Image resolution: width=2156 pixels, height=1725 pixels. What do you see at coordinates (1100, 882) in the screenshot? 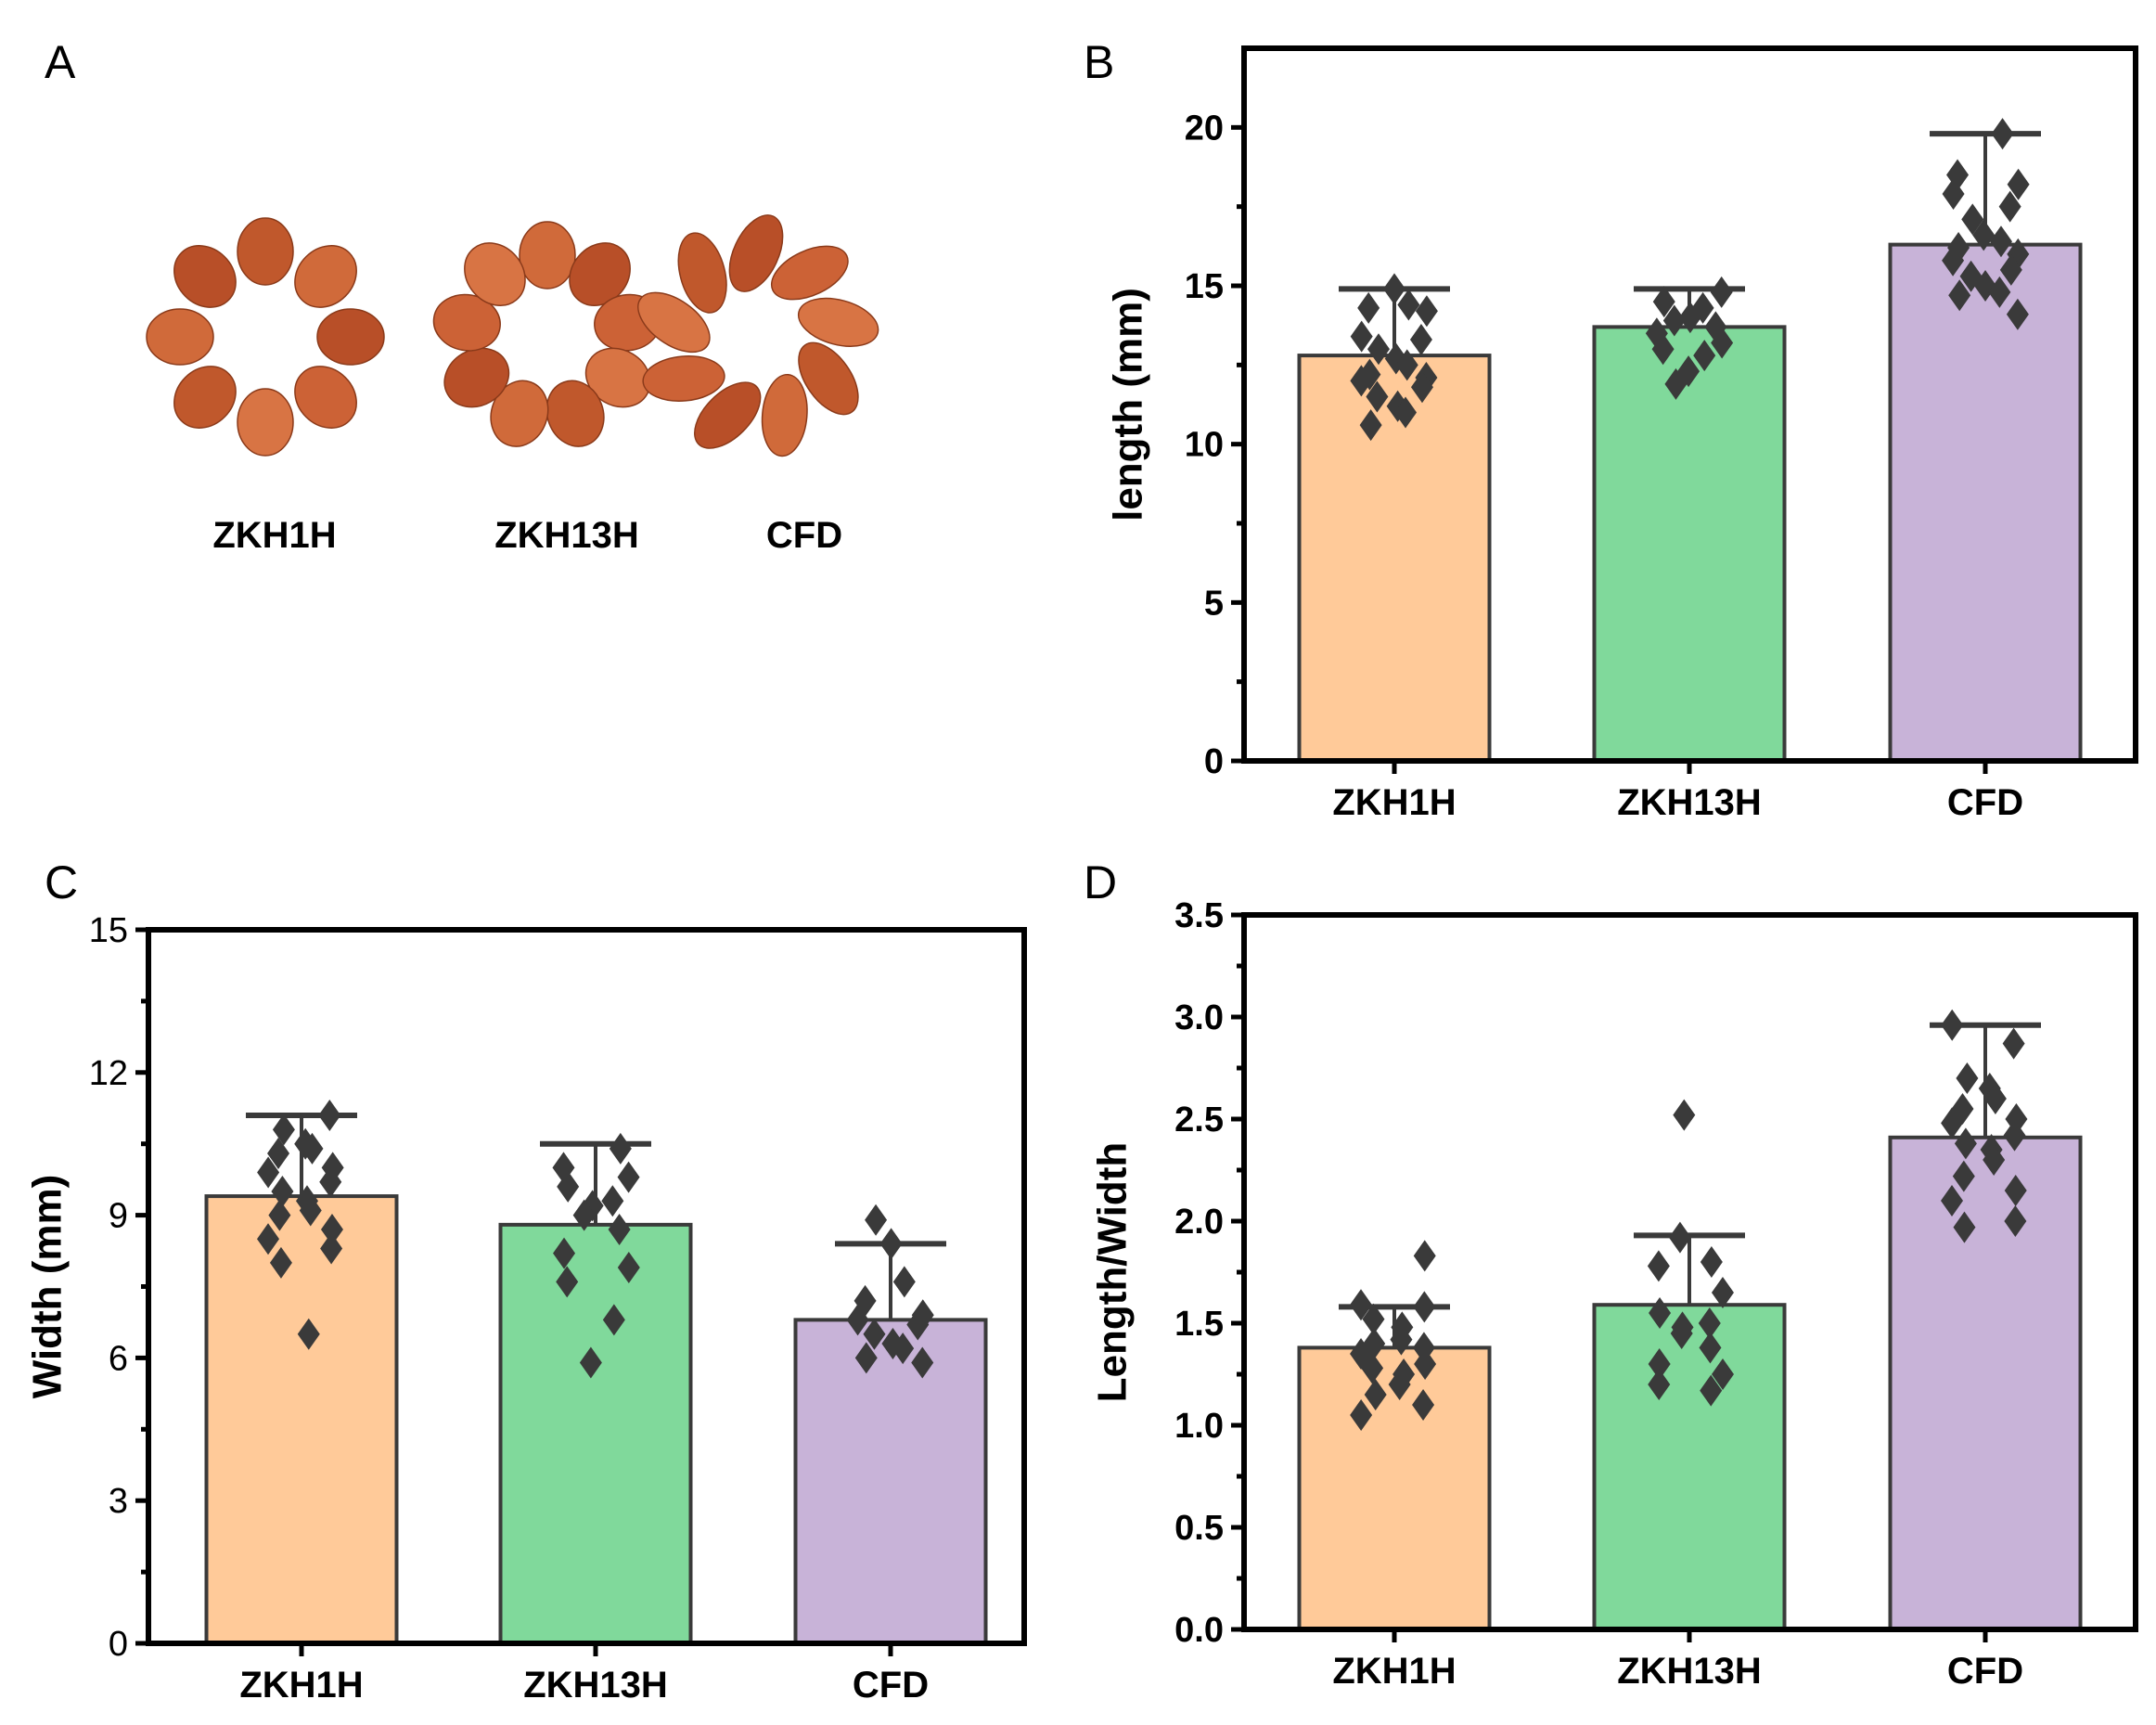
I see `panel-label-d: D` at bounding box center [1100, 882].